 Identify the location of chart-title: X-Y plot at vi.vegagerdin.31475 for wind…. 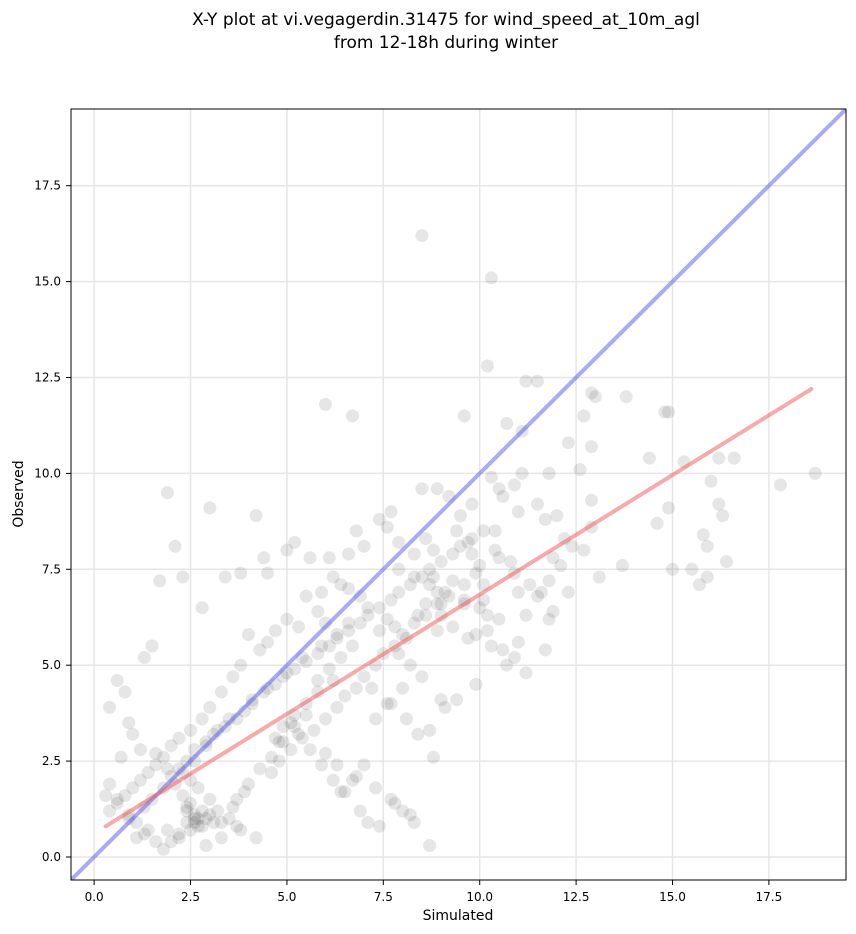
(446, 20).